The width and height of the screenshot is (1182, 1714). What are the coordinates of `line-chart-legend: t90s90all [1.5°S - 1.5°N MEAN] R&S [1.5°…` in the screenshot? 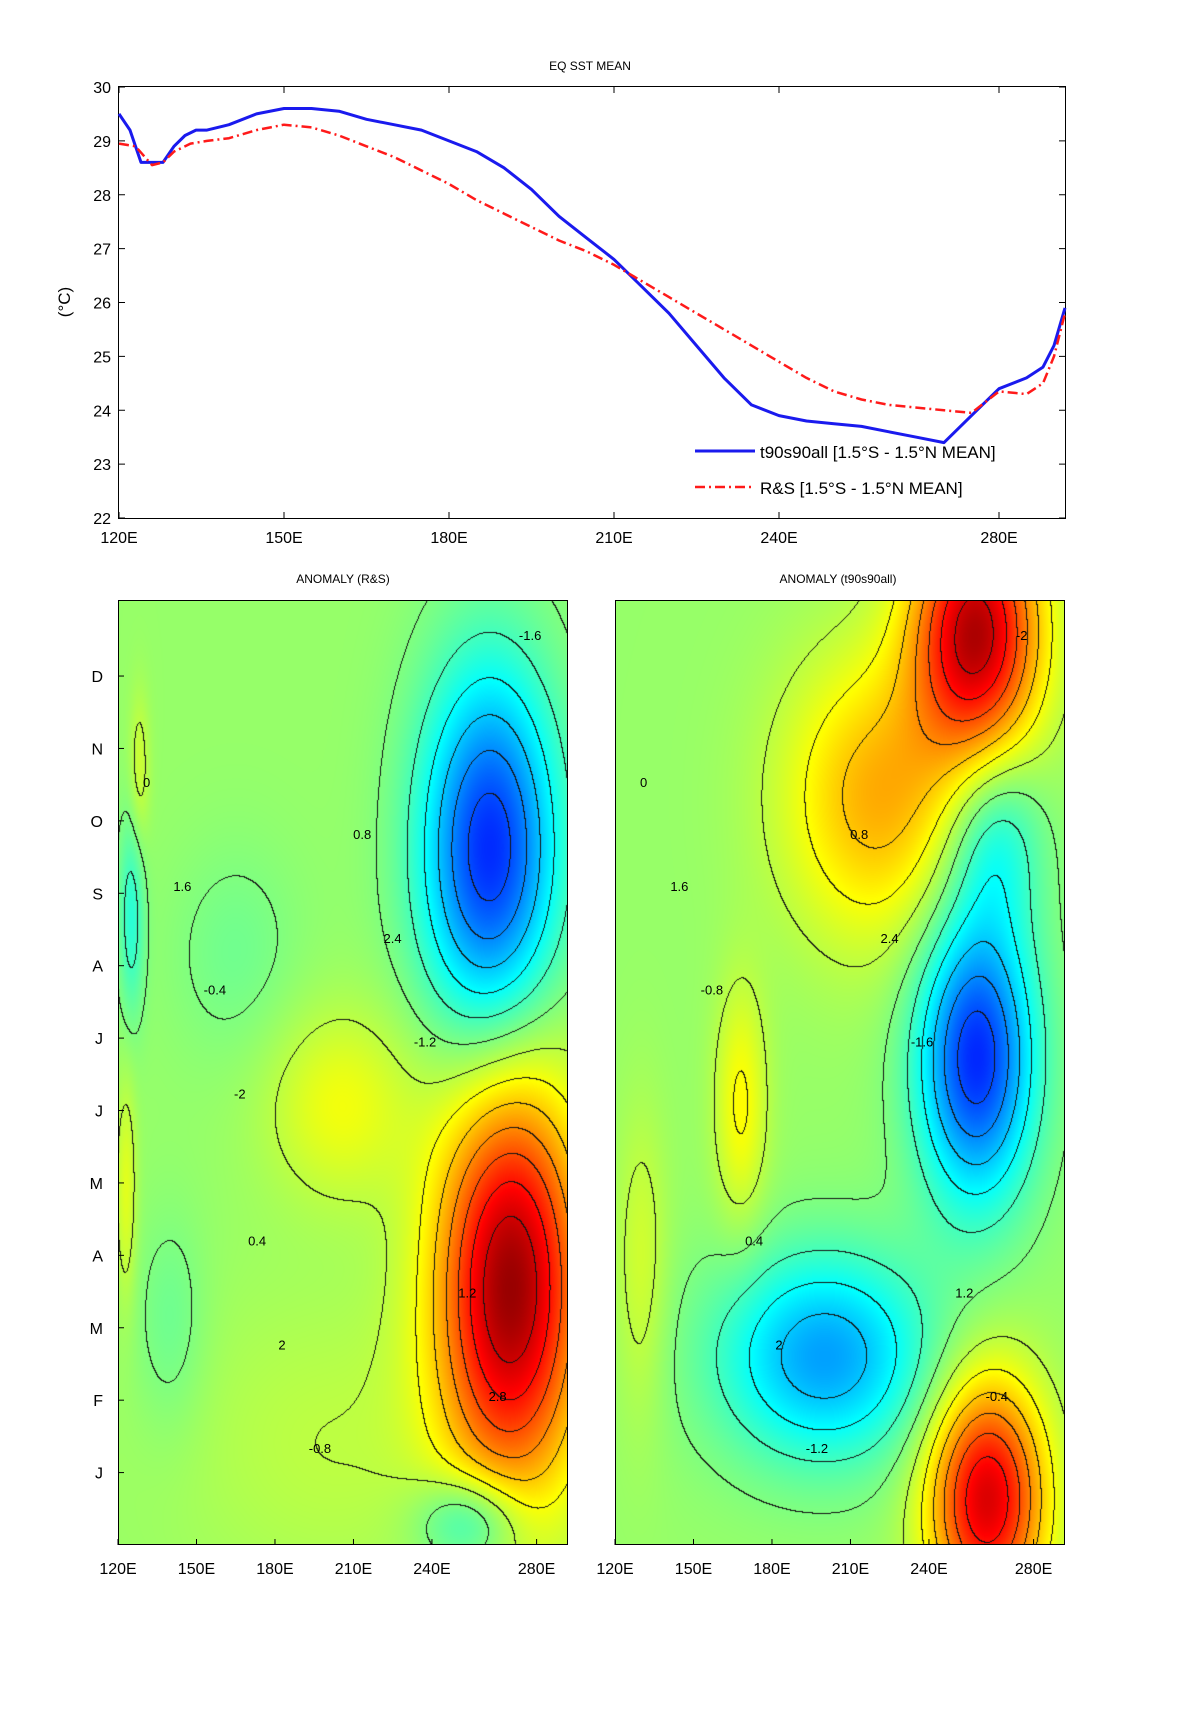 It's located at (845, 470).